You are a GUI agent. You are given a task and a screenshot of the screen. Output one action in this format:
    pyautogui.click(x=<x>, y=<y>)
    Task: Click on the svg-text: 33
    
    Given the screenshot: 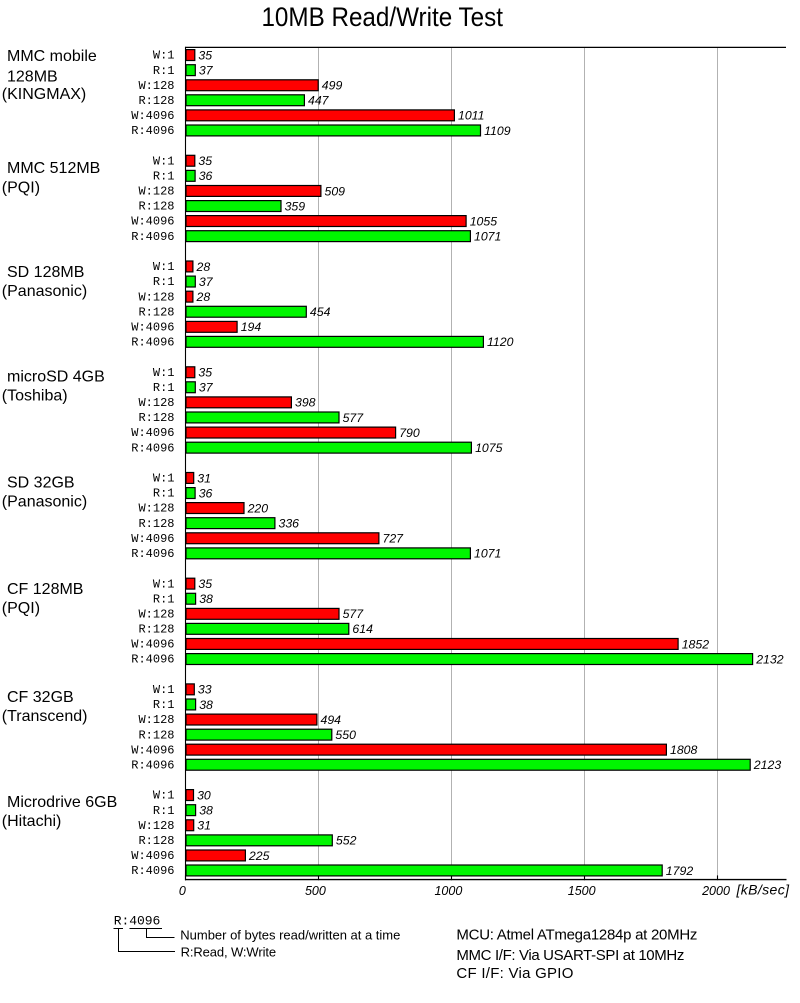 What is the action you would take?
    pyautogui.click(x=205, y=690)
    